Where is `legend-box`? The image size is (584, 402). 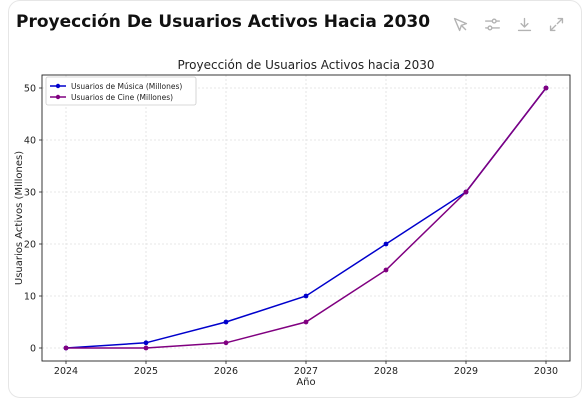
legend-box is located at coordinates (121, 91).